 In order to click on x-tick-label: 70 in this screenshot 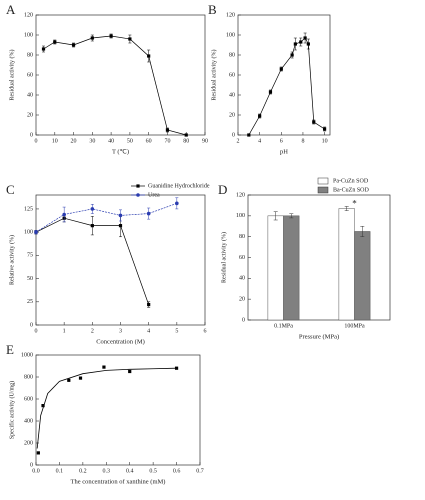, I will do `click(167, 141)`.